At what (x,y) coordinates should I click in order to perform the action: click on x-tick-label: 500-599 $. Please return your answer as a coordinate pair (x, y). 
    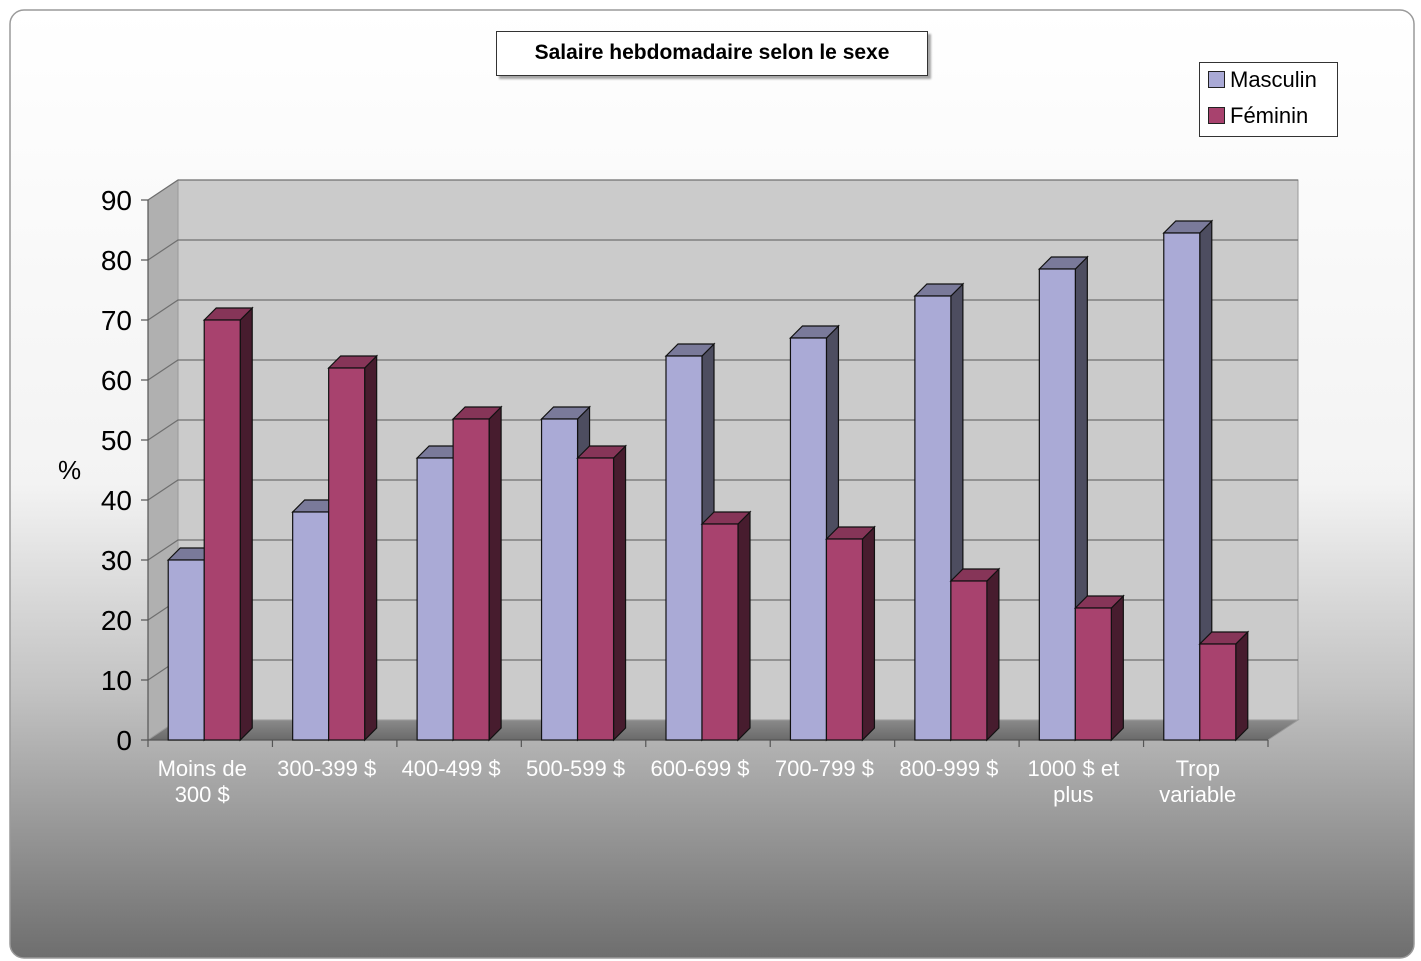
    Looking at the image, I should click on (575, 768).